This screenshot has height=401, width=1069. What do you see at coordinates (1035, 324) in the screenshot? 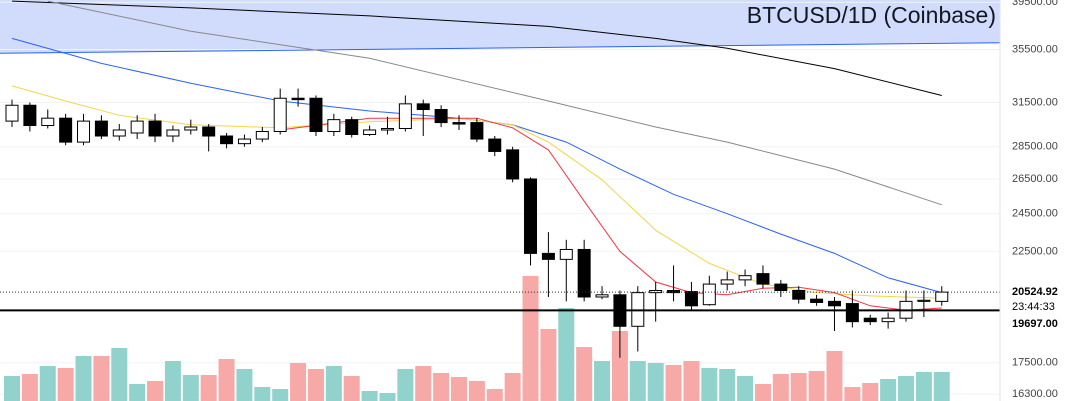
I see `level-label: 19697.00` at bounding box center [1035, 324].